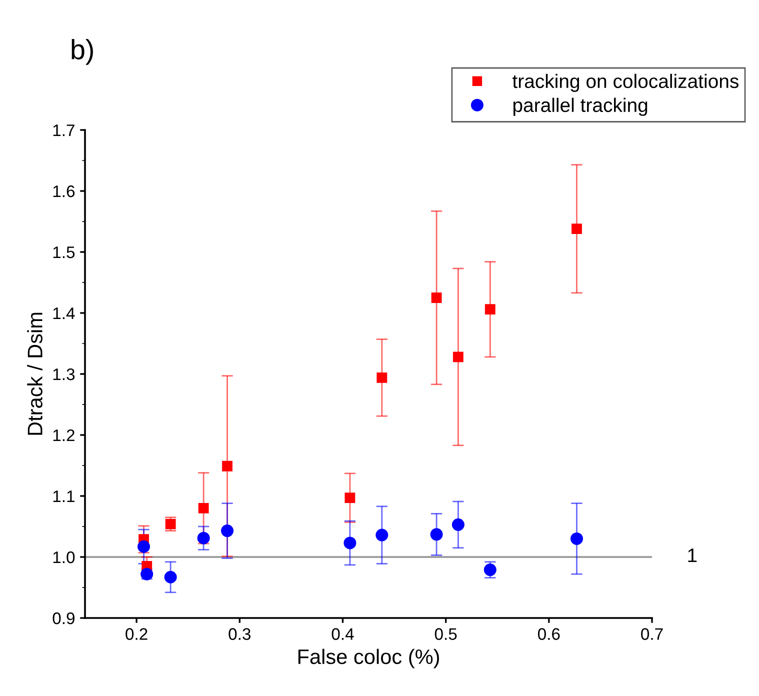  What do you see at coordinates (34, 373) in the screenshot?
I see `y-axis-title: Dtrack / Dsim` at bounding box center [34, 373].